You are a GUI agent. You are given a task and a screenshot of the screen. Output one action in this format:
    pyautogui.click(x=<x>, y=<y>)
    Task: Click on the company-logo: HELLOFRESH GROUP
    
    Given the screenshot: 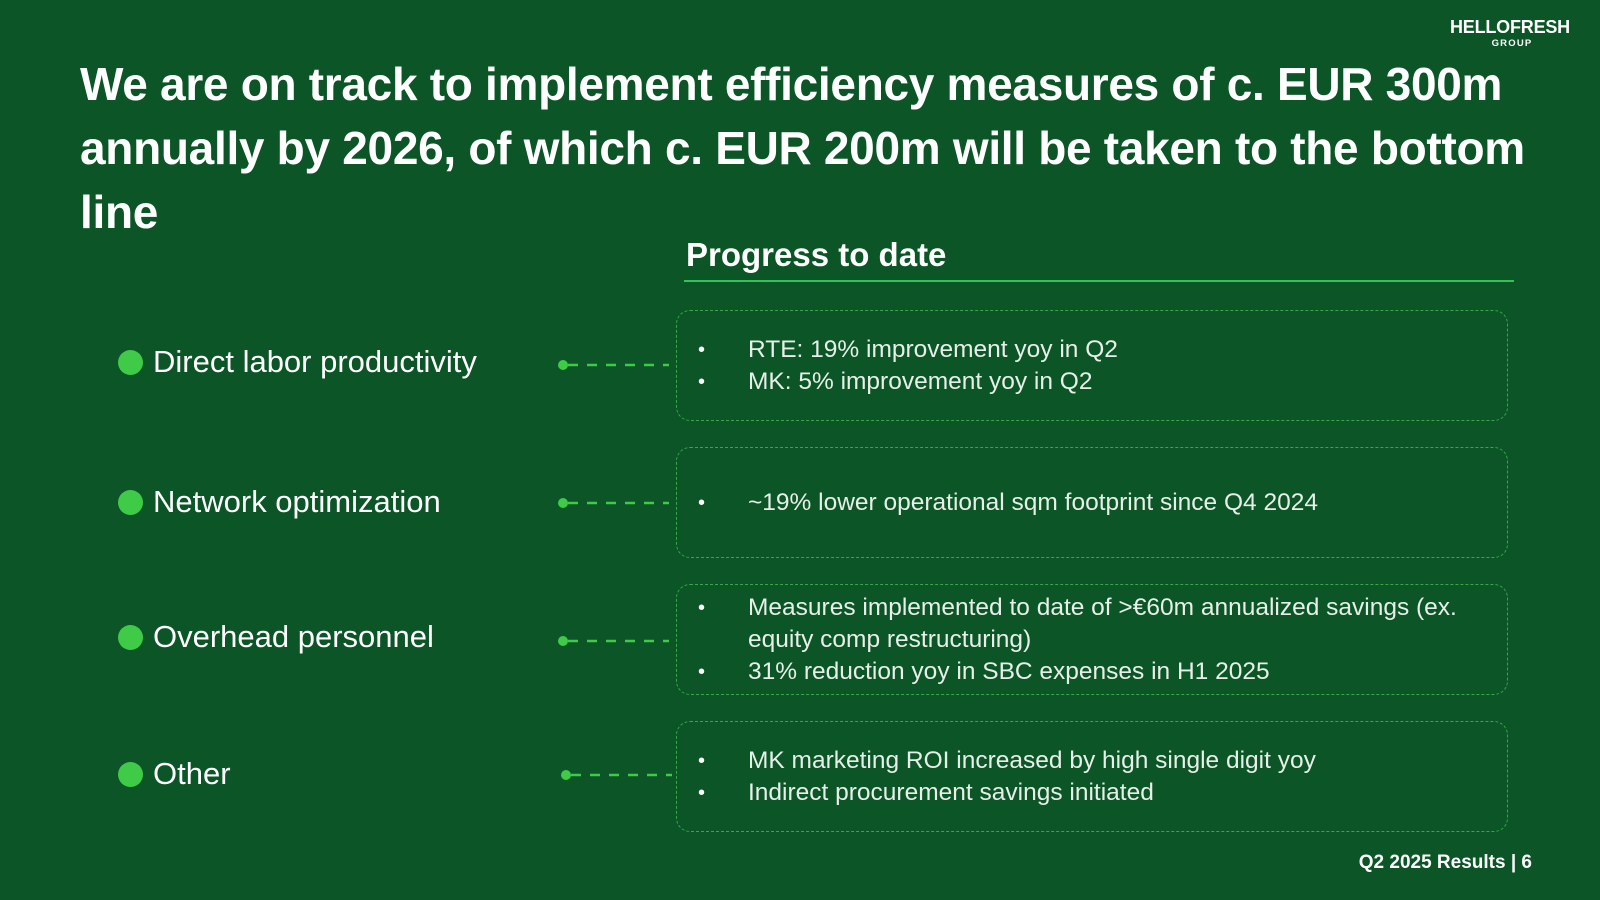 What is the action you would take?
    pyautogui.click(x=1510, y=32)
    